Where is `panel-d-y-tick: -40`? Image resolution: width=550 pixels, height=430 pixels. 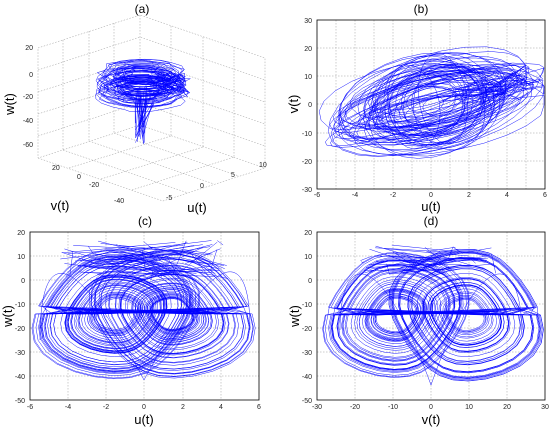 panel-d-y-tick: -40 is located at coordinates (307, 377).